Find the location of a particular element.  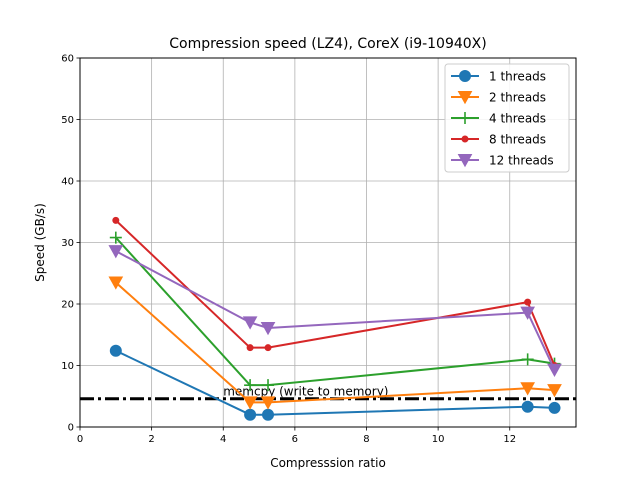

y-tick-label: 20 is located at coordinates (67, 305).